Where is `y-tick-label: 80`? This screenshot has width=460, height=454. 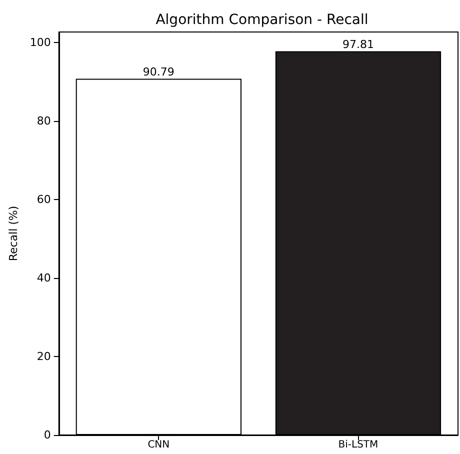 y-tick-label: 80 is located at coordinates (43, 121).